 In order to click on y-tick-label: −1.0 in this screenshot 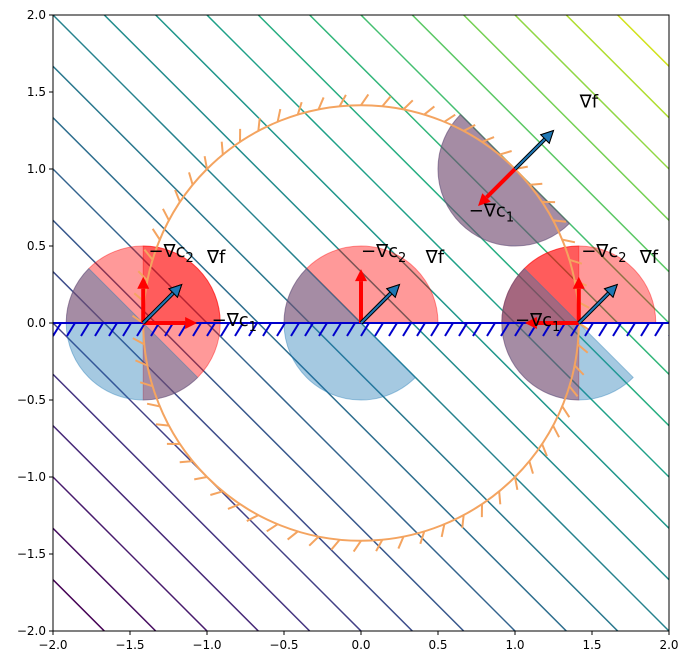, I will do `click(31, 477)`.